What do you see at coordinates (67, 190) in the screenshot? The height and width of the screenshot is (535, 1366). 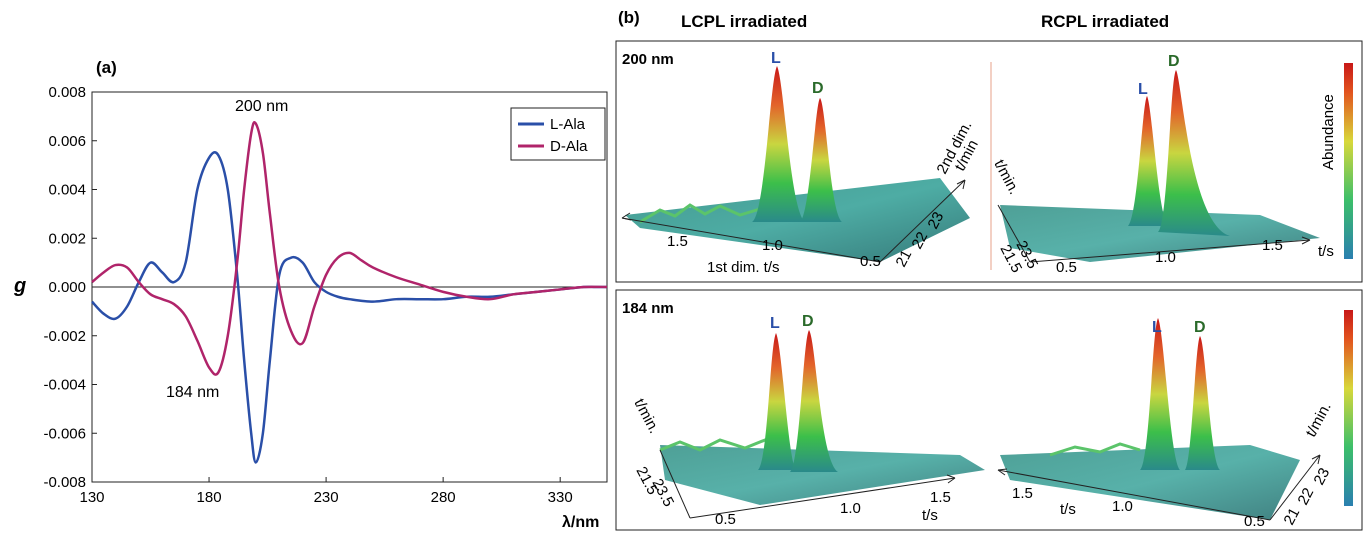 I see `y-tick-label: 0.004` at bounding box center [67, 190].